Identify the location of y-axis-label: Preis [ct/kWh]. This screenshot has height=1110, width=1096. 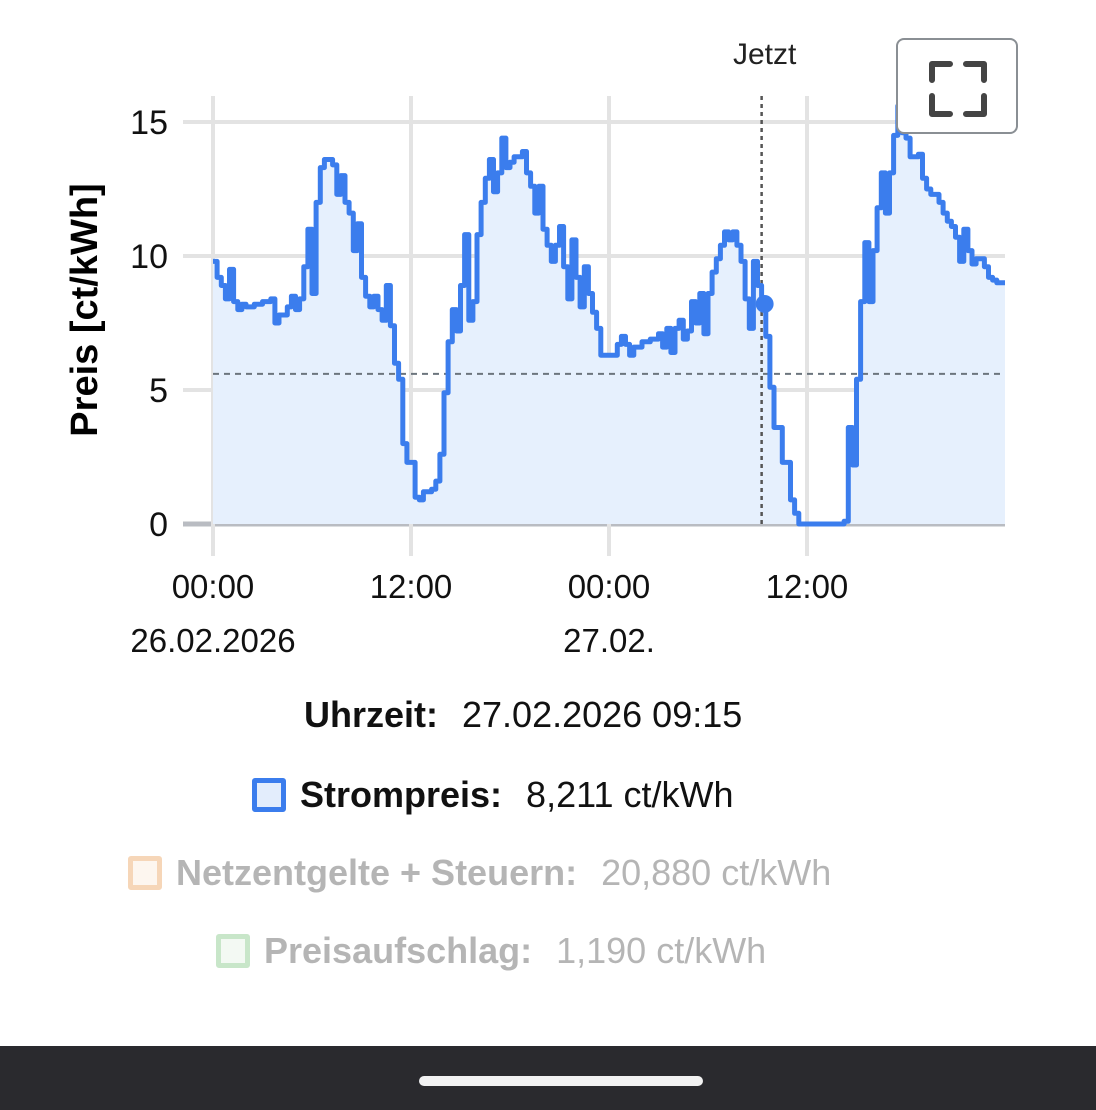
(85, 309).